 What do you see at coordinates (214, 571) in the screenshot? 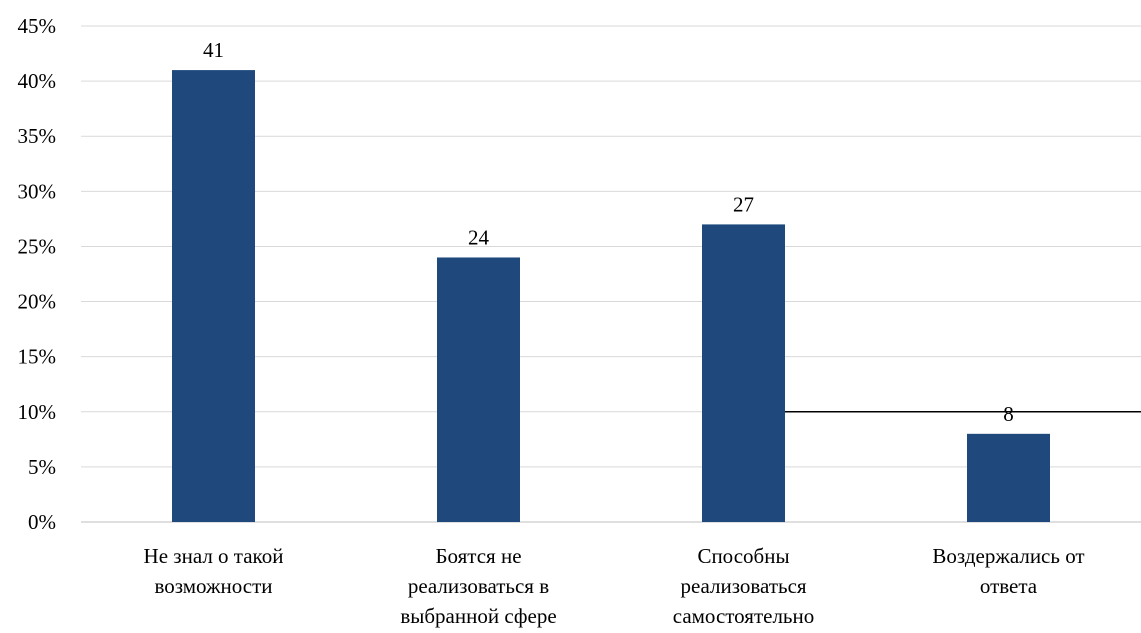
I see `category-label: Не знал о такой возможности` at bounding box center [214, 571].